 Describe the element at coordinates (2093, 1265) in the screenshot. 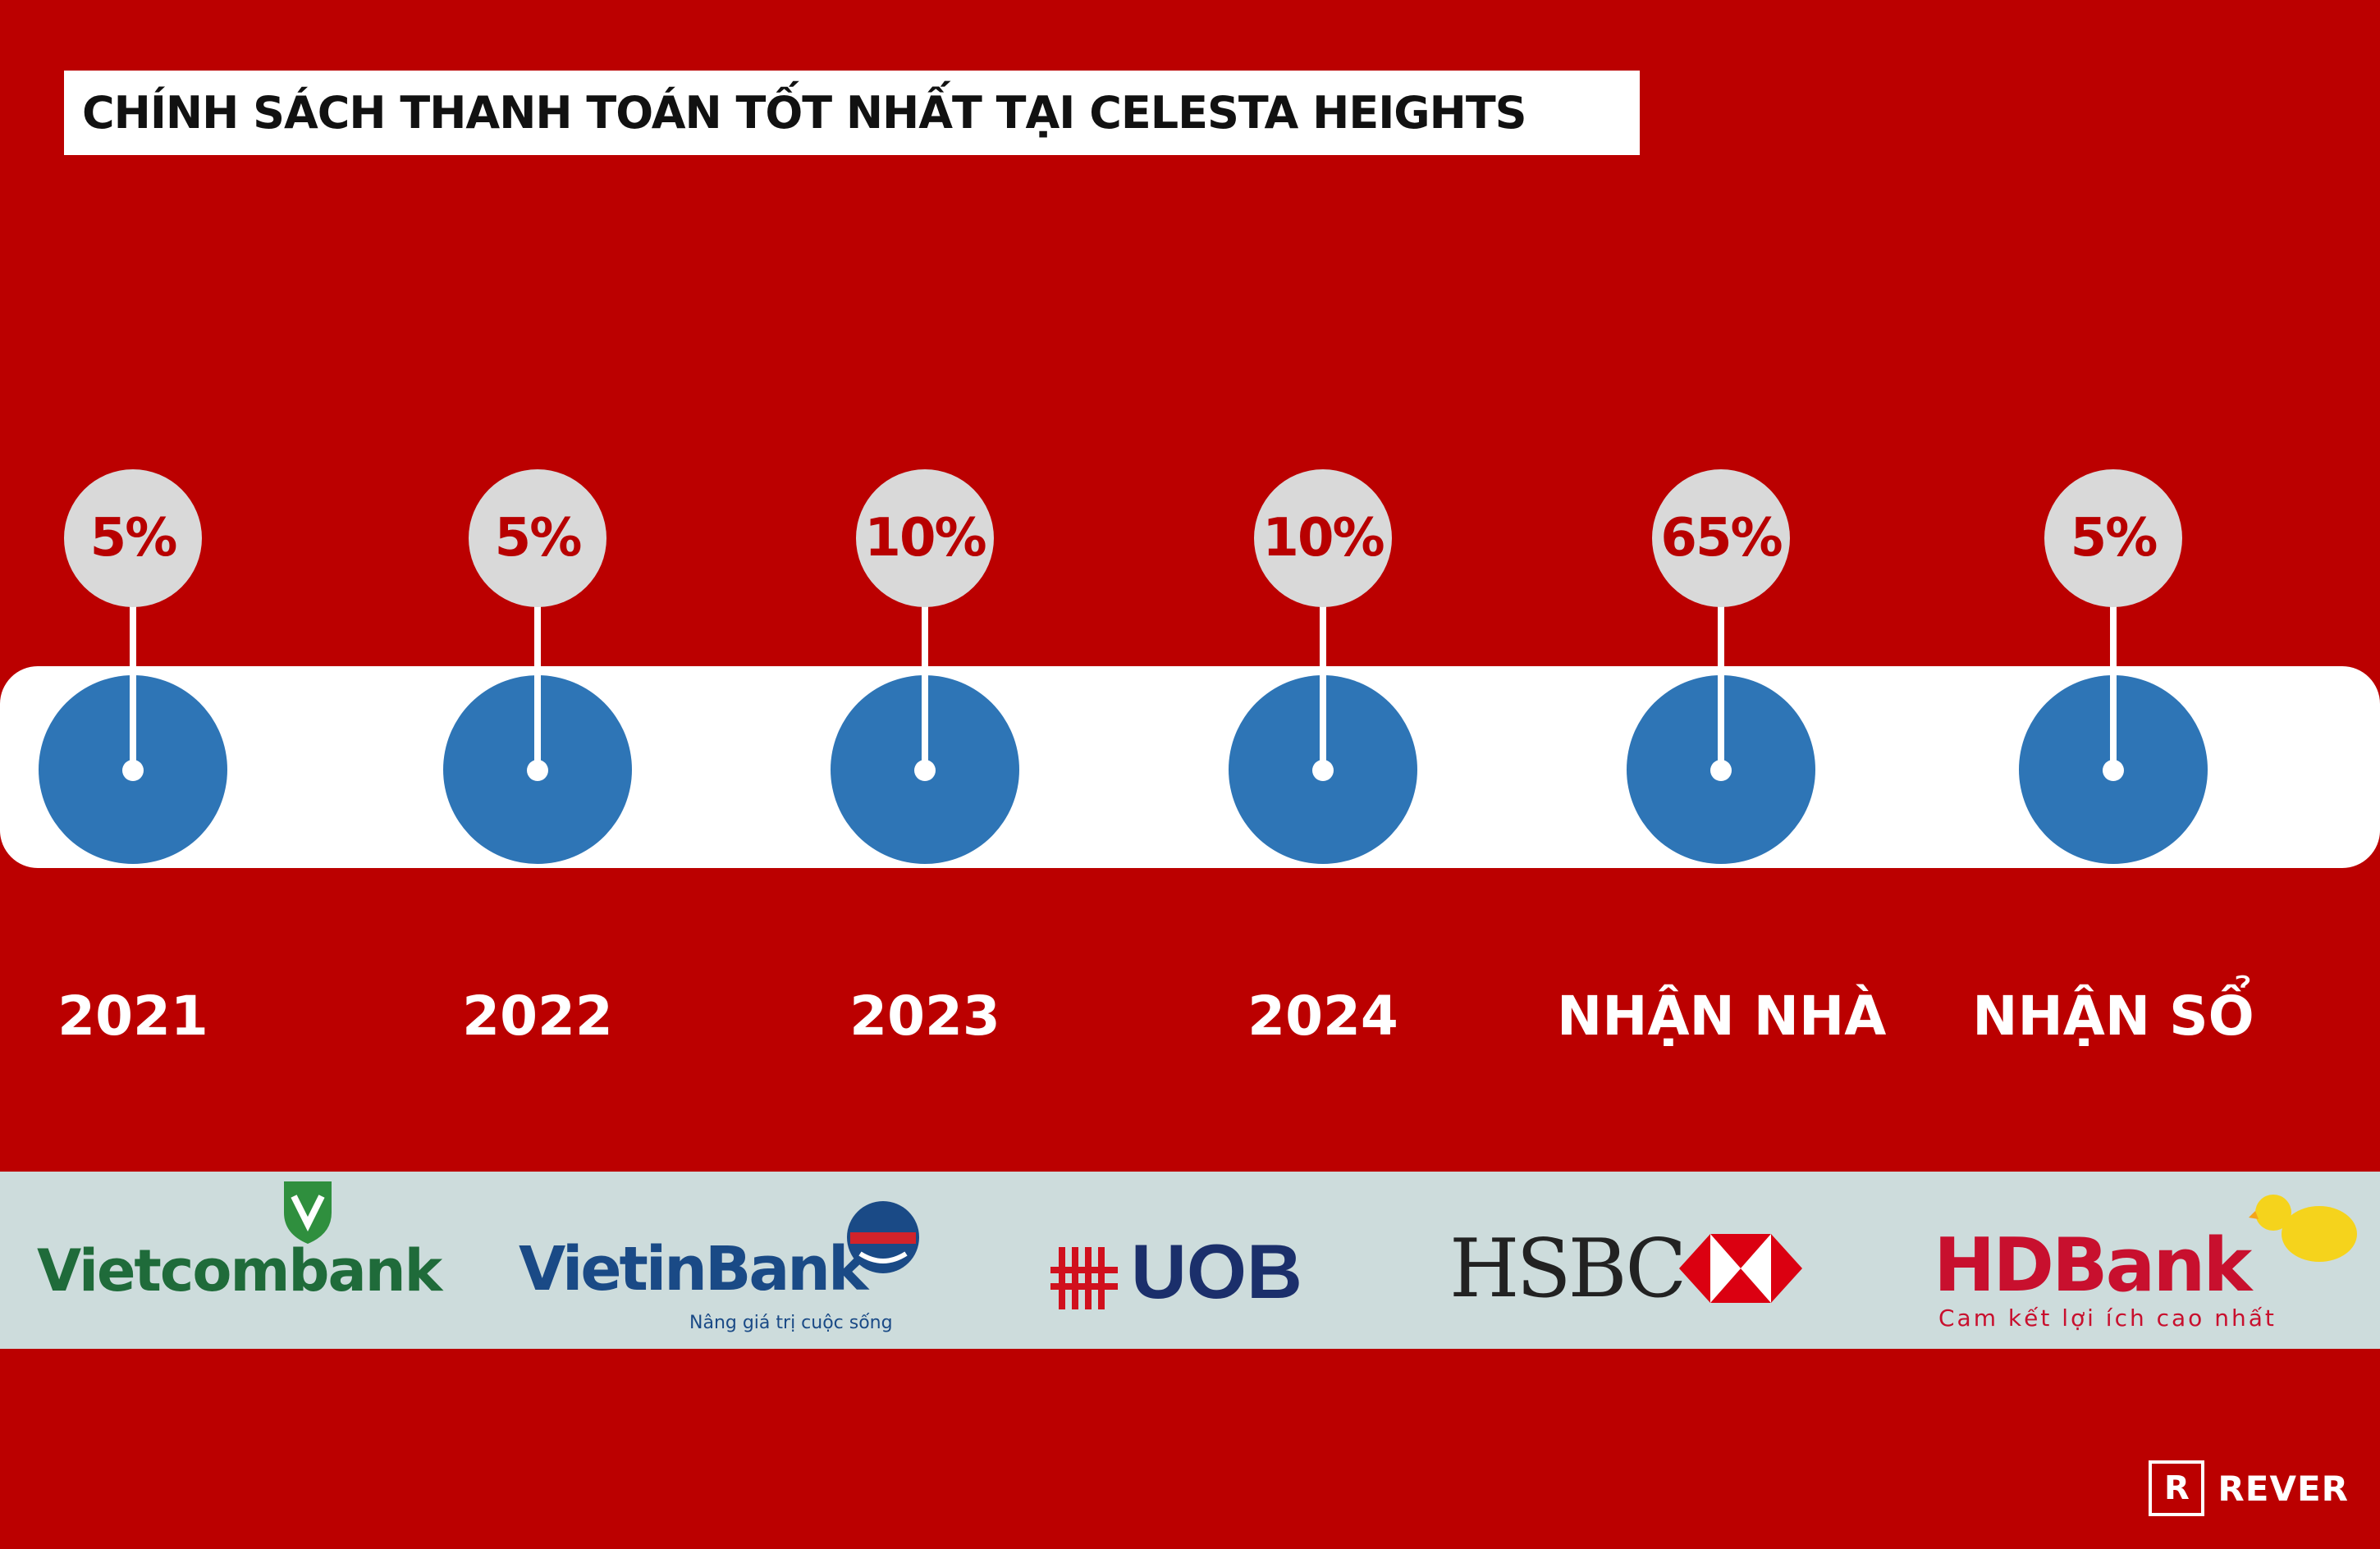

I see `hdbank-logo: HDBank` at that location.